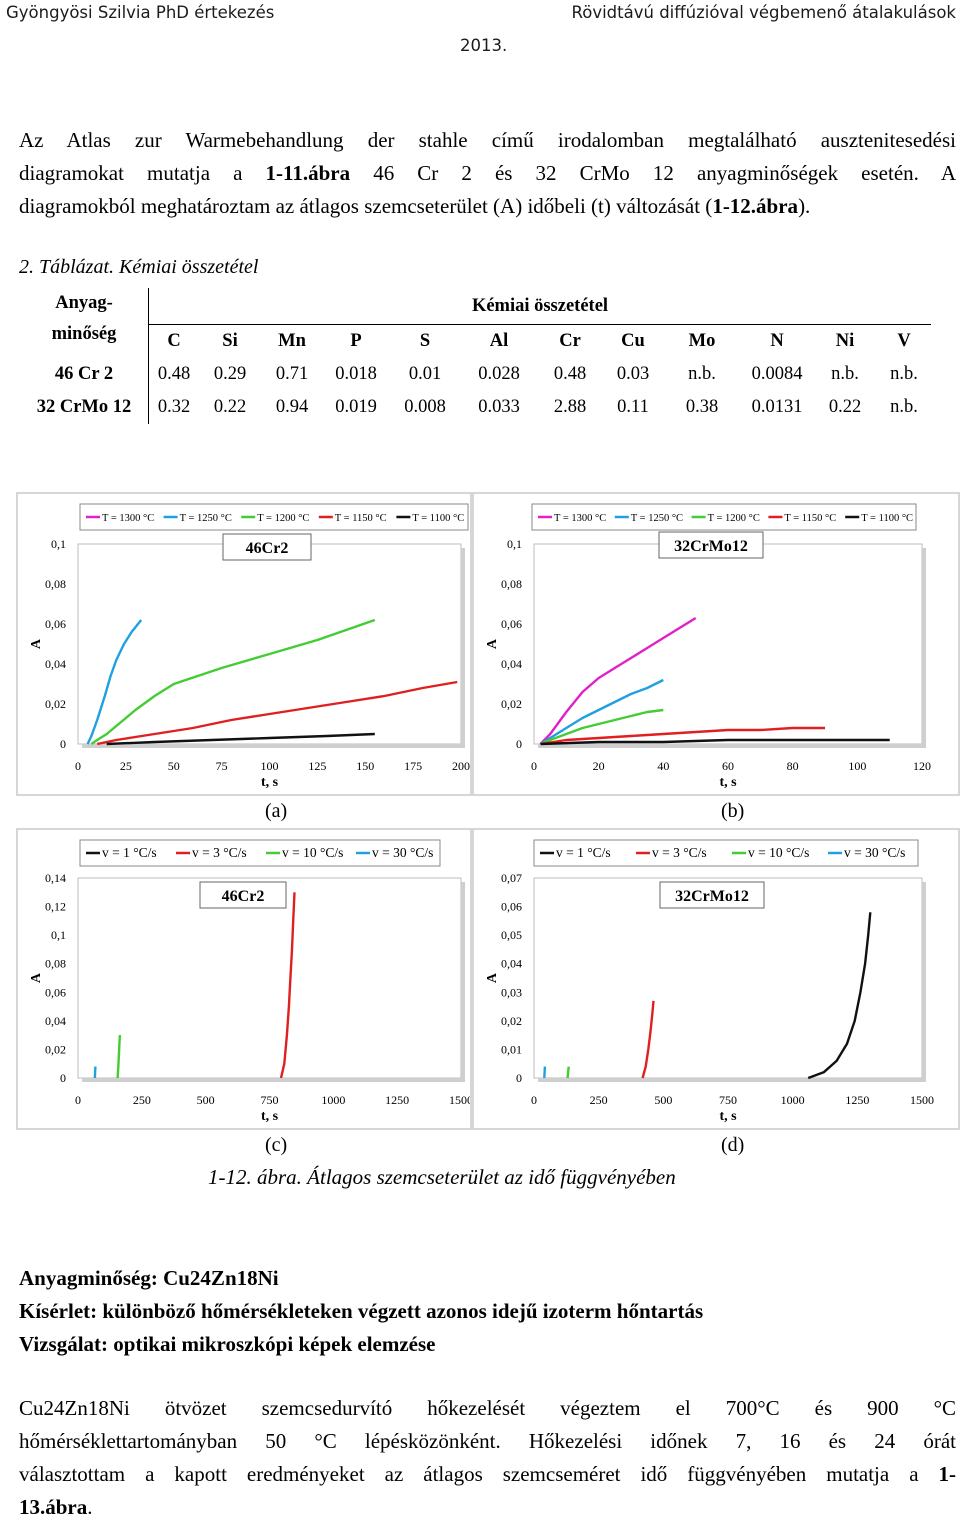  I want to click on table-cell: 0.71, so click(292, 374).